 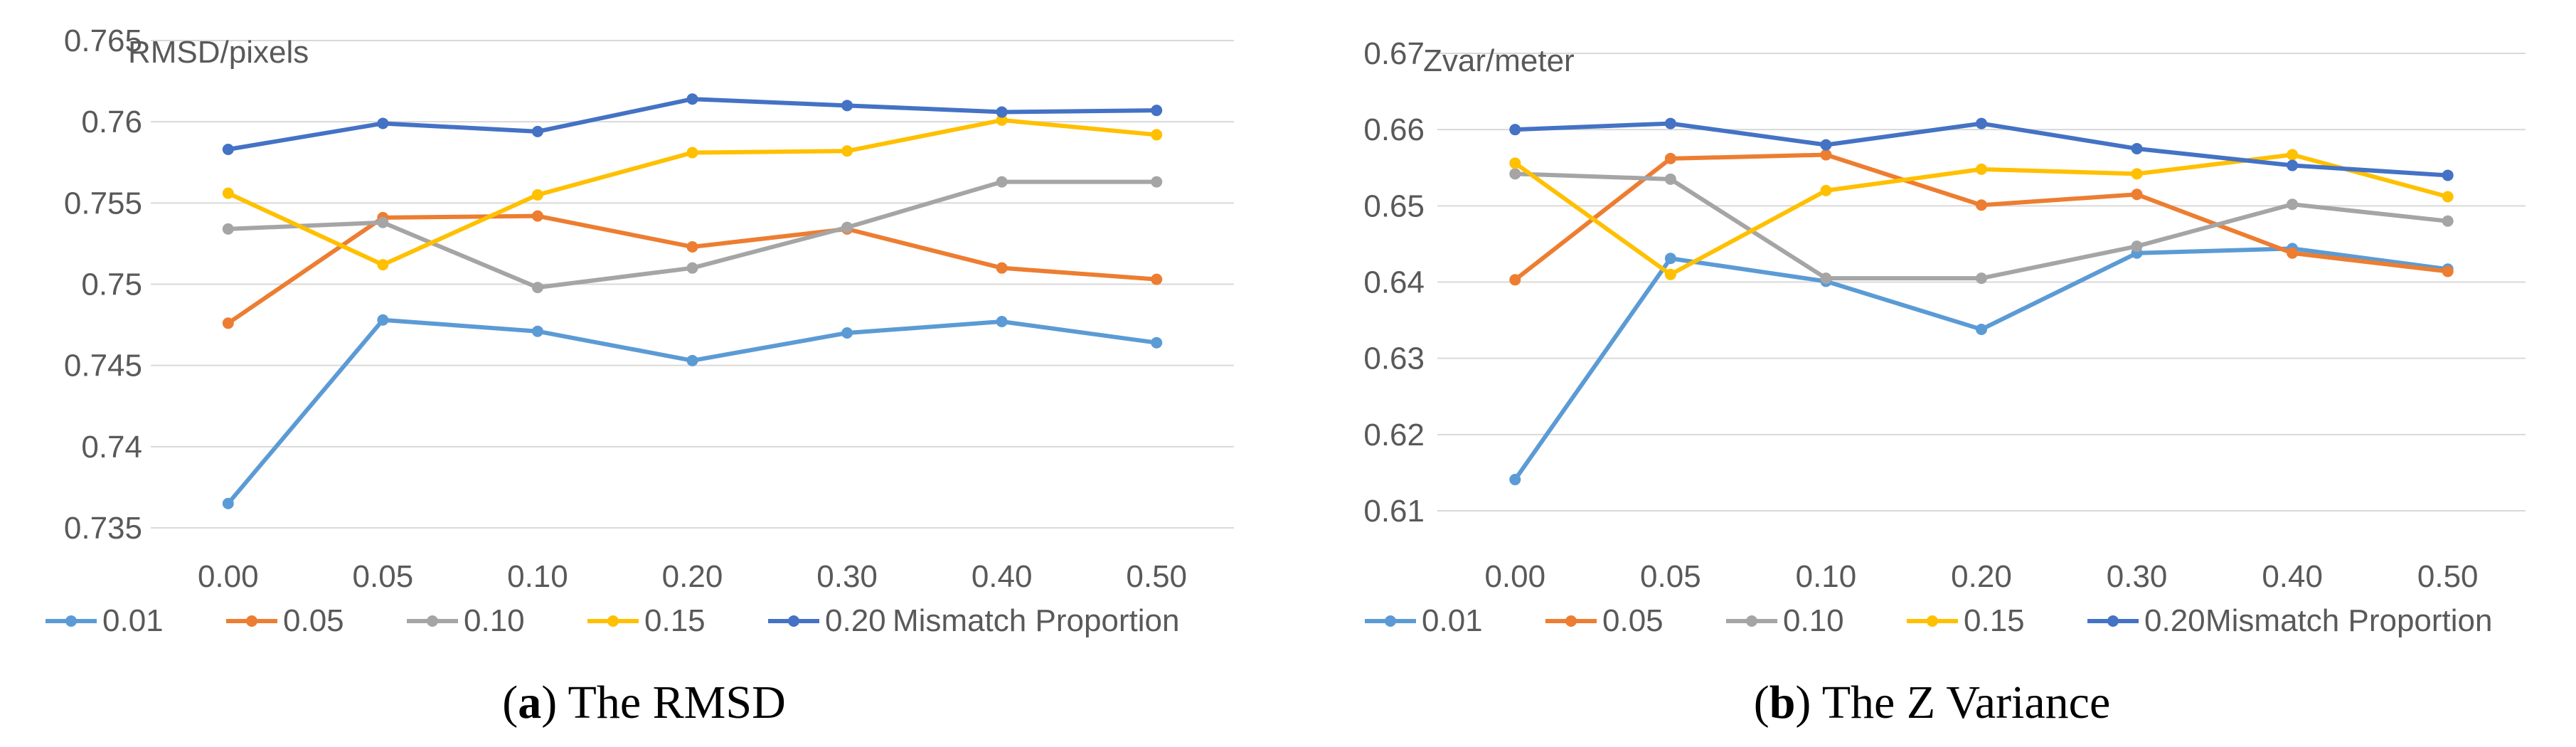 What do you see at coordinates (103, 203) in the screenshot?
I see `y-tick-label: 0.755` at bounding box center [103, 203].